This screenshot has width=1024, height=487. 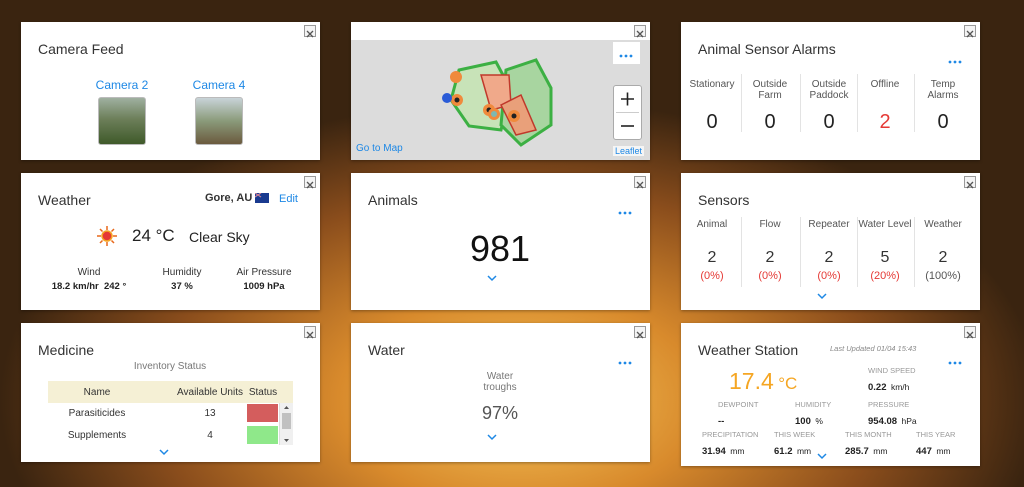 What do you see at coordinates (170, 91) in the screenshot?
I see `camera-feed-card: Camera Feed Camera 2 Camera 4` at bounding box center [170, 91].